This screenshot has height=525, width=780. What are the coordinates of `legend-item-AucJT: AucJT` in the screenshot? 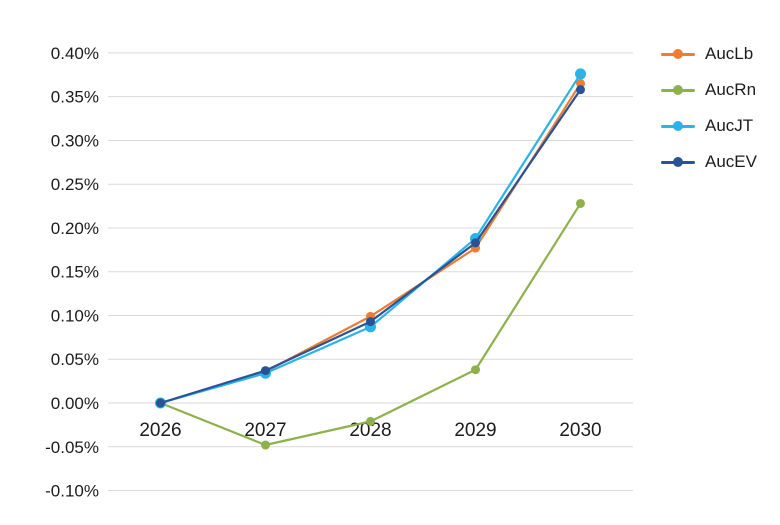 It's located at (709, 126).